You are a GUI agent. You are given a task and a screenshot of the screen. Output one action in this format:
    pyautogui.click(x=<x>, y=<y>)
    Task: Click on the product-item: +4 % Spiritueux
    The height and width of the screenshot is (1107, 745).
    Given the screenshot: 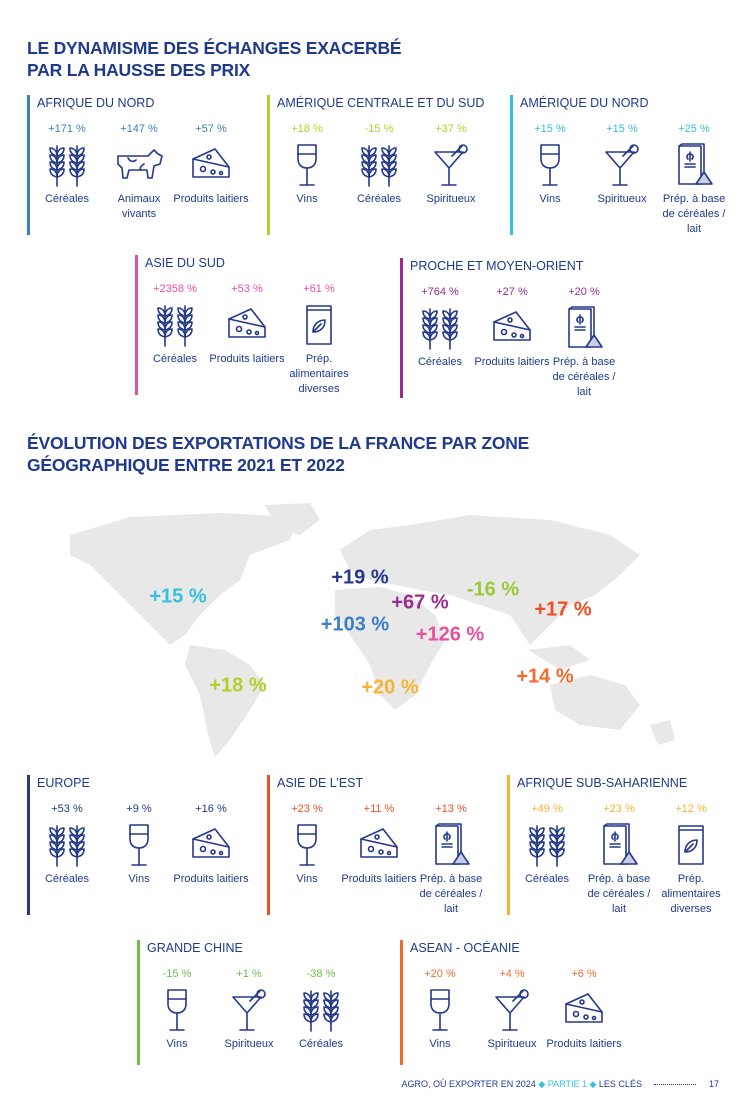 What is the action you would take?
    pyautogui.click(x=512, y=1010)
    